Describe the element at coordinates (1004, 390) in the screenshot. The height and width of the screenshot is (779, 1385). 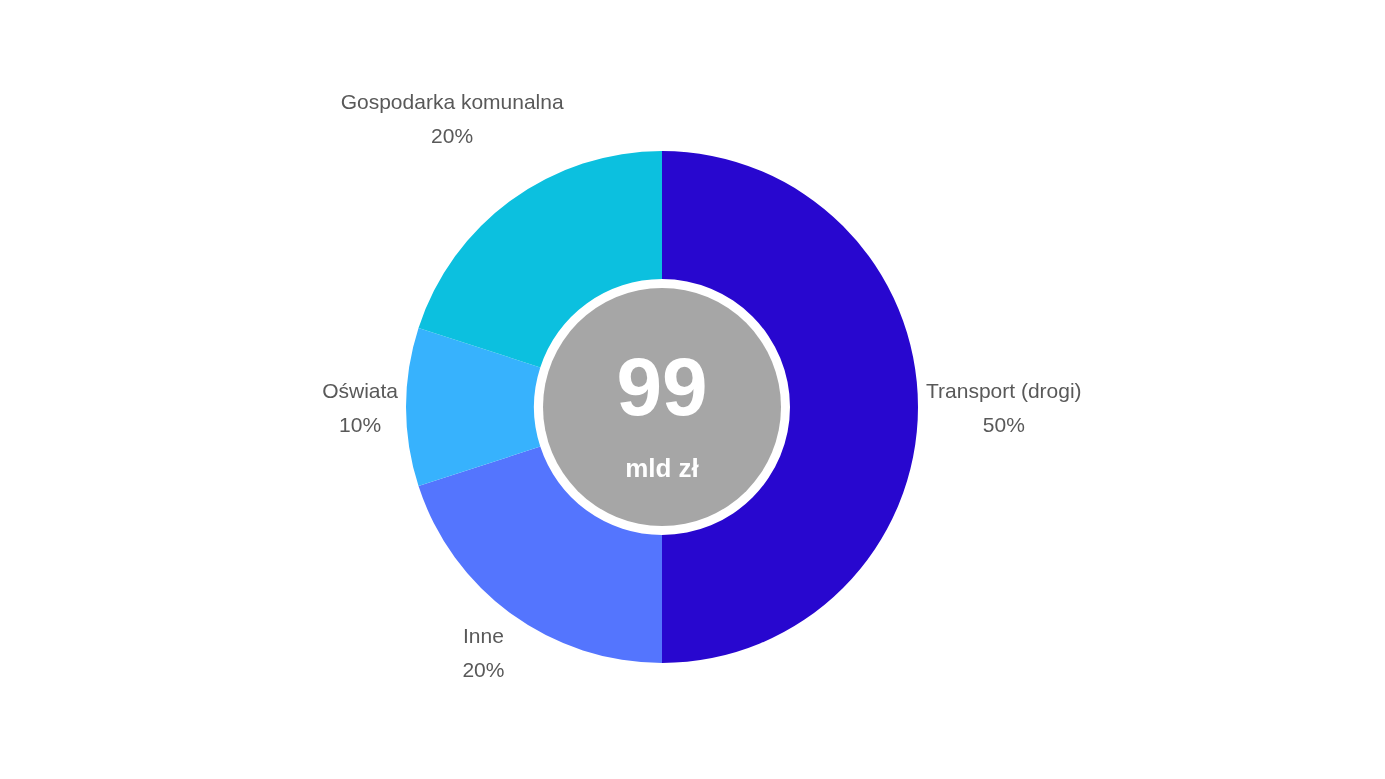
I see `slice-label: Transport (drogi)` at that location.